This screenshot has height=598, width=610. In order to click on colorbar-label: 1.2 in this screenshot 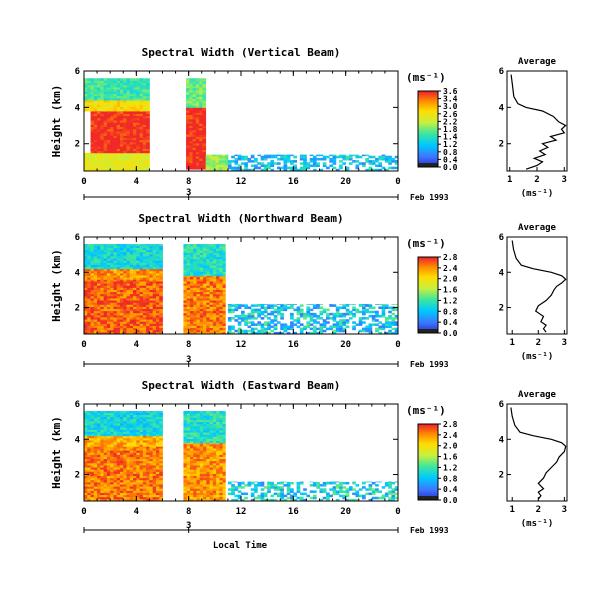, I will do `click(450, 300)`.